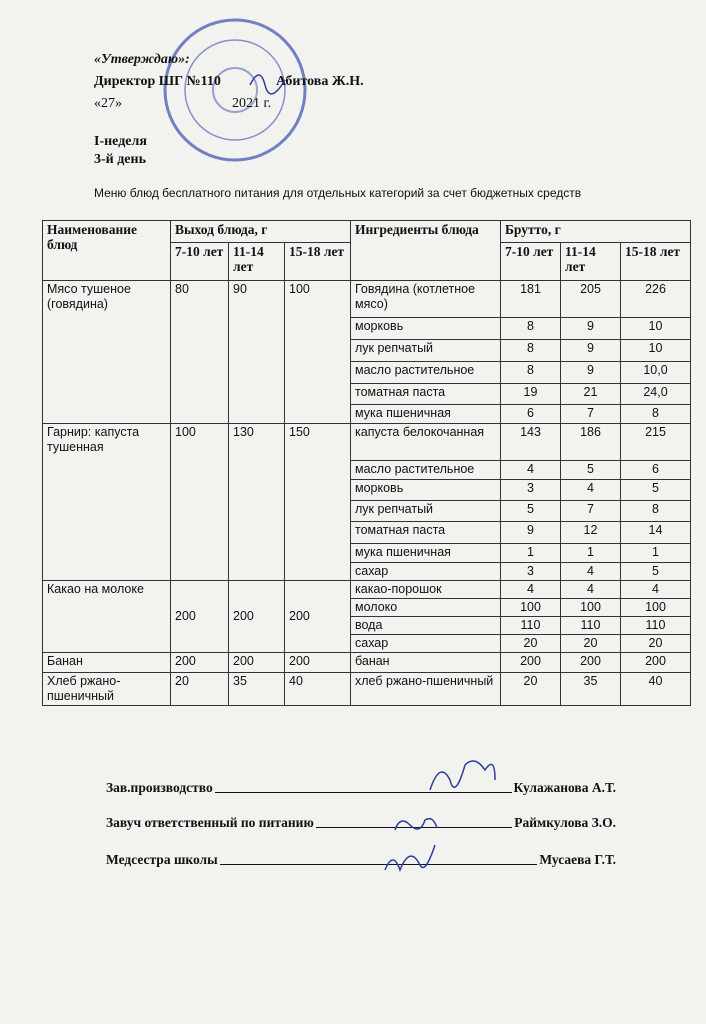 The image size is (706, 1024). What do you see at coordinates (106, 662) in the screenshot?
I see `dish-name: Банан` at bounding box center [106, 662].